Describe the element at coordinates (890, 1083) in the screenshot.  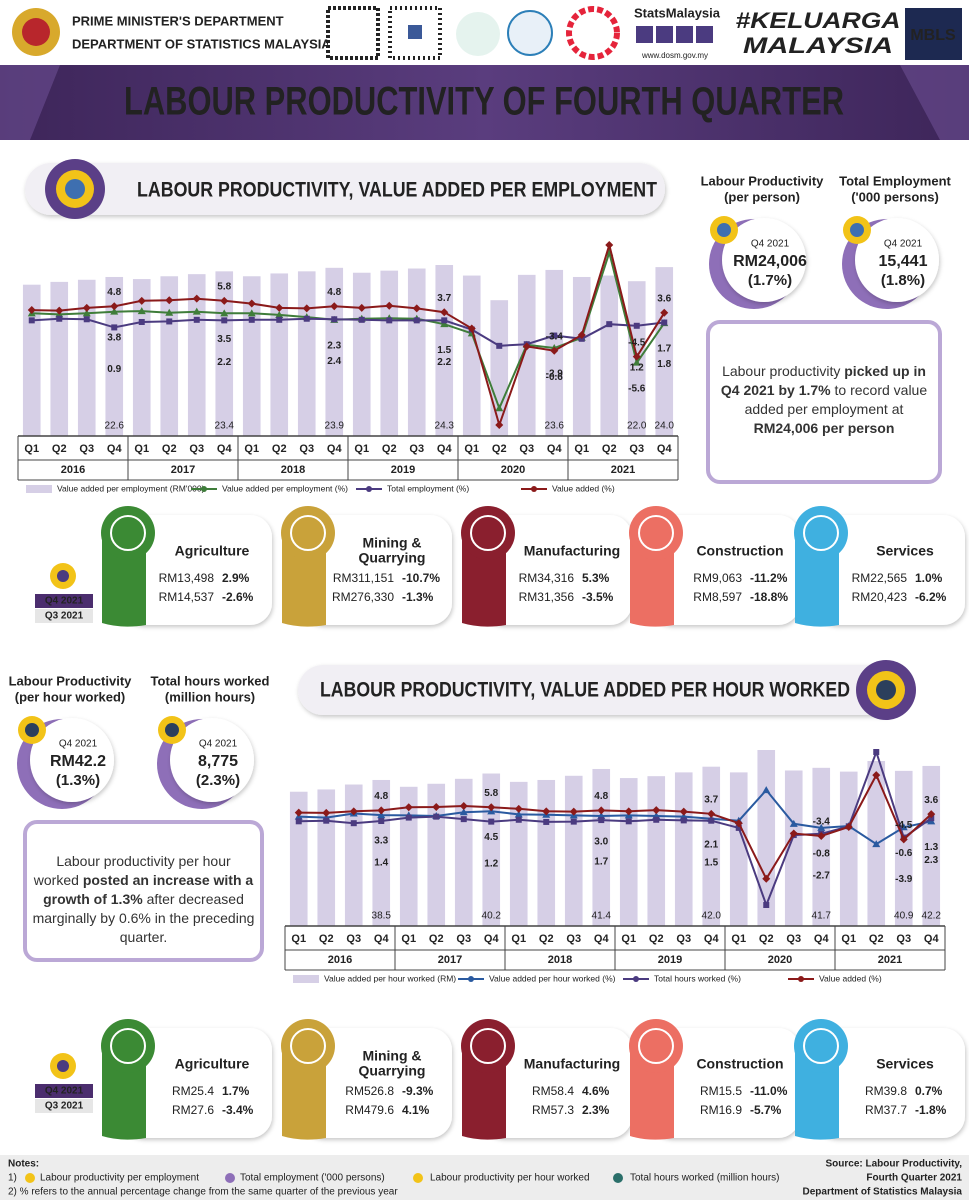
I see `sector-card` at that location.